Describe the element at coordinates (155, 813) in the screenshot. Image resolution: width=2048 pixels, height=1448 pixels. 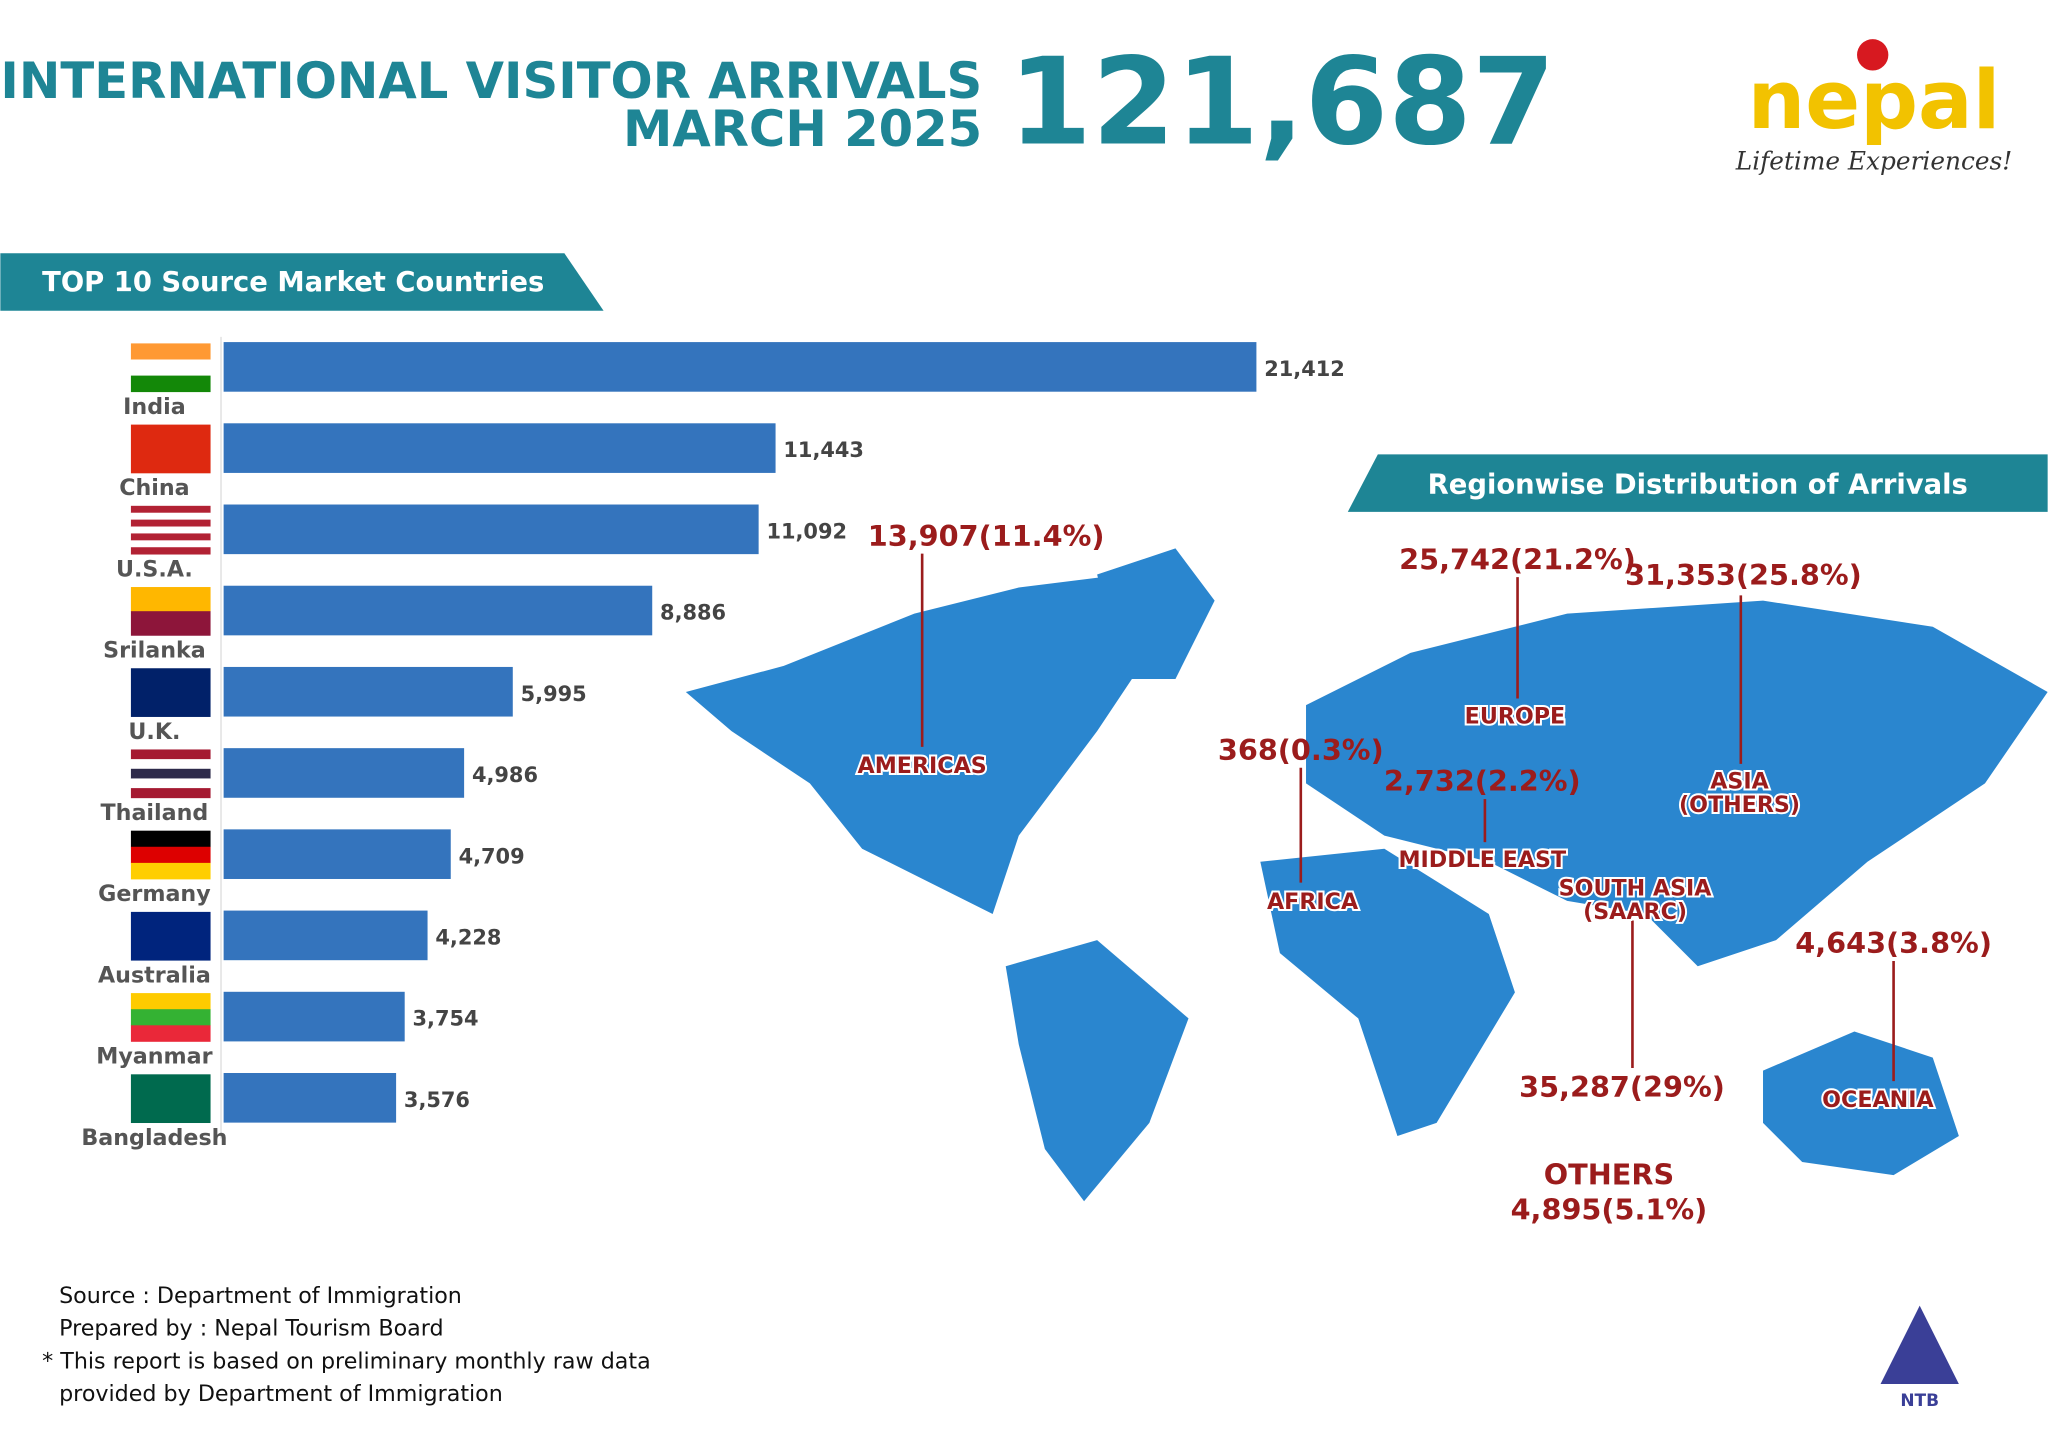
I see `category-label: Thailand` at that location.